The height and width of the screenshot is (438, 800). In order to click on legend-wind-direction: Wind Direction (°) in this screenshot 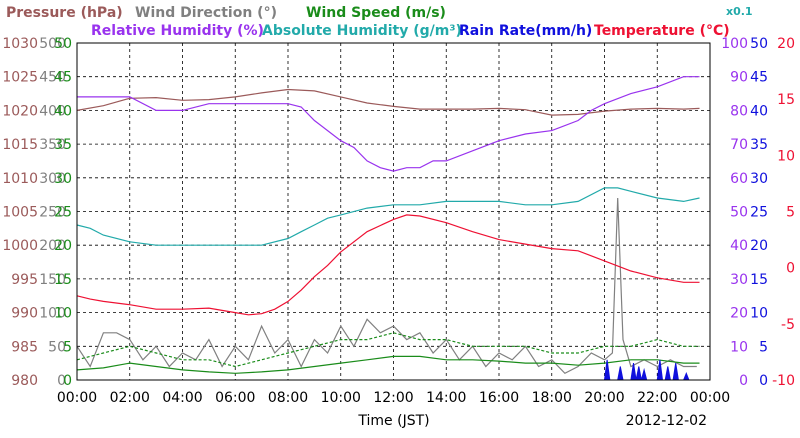, I will do `click(206, 13)`.